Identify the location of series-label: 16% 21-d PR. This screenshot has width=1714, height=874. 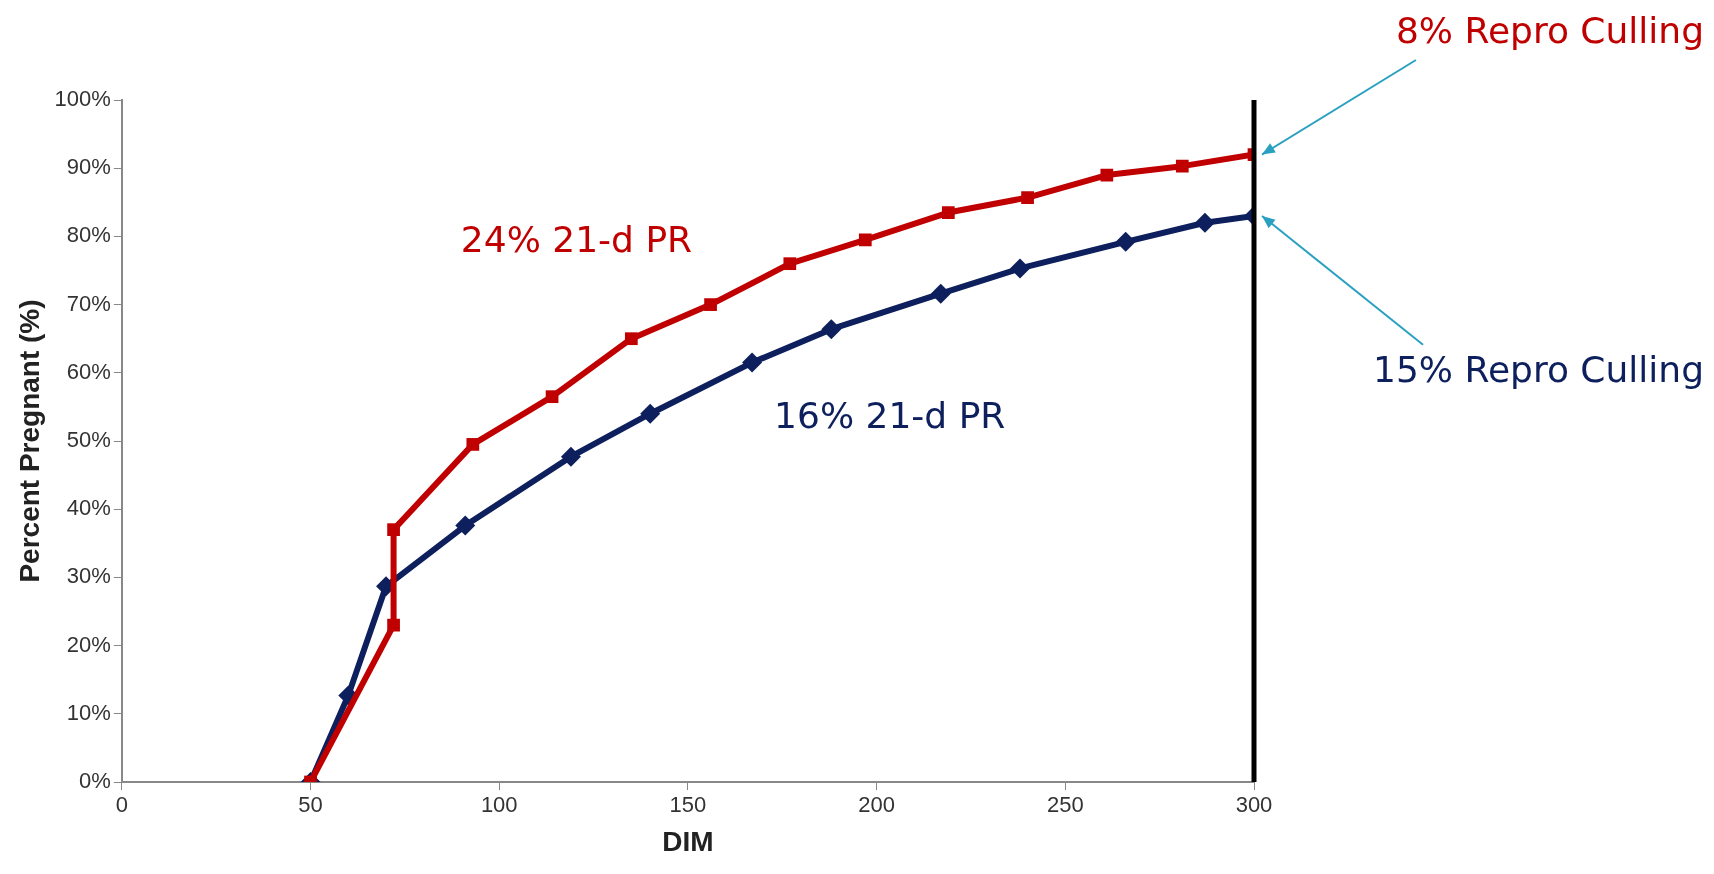
(890, 416).